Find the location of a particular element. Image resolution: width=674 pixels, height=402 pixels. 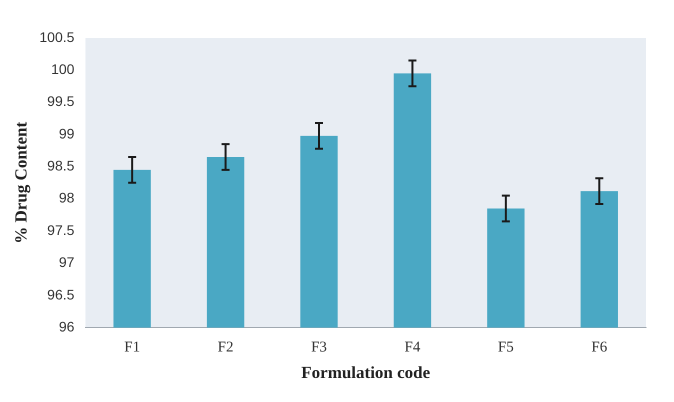

x-tick-label: F4 is located at coordinates (412, 348).